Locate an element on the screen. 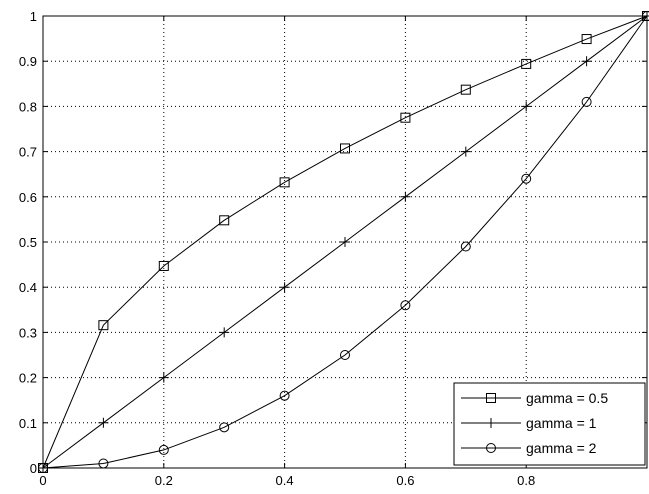  y-tick-label: 0.9 is located at coordinates (28, 61).